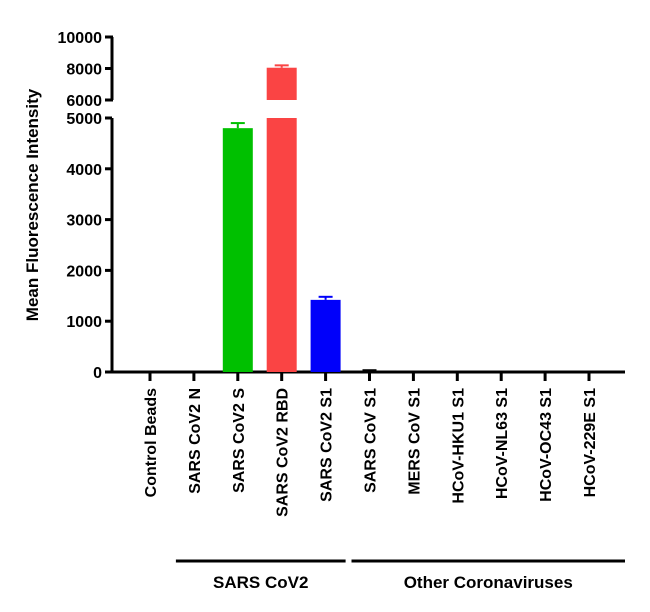 This screenshot has width=650, height=612. Describe the element at coordinates (84, 101) in the screenshot. I see `y-tick-label: 6000` at that location.